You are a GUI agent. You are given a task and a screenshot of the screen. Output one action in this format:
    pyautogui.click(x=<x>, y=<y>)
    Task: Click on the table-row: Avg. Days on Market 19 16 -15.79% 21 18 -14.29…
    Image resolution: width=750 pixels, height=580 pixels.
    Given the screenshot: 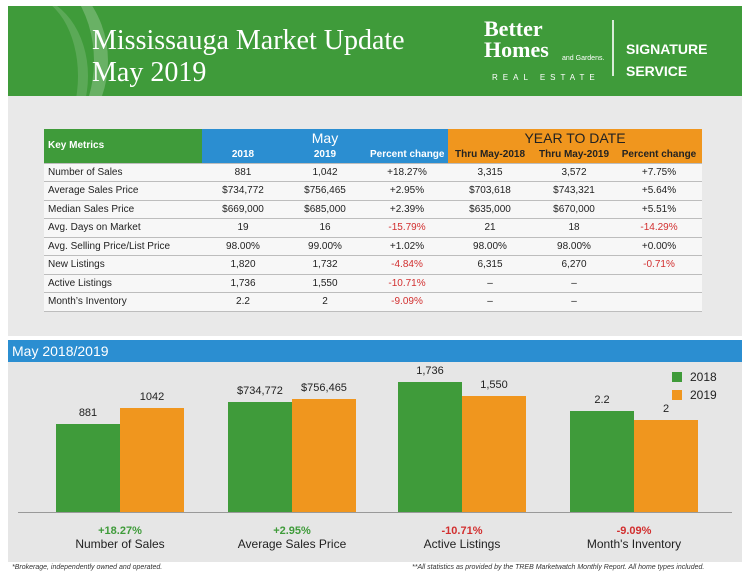 What is the action you would take?
    pyautogui.click(x=373, y=228)
    